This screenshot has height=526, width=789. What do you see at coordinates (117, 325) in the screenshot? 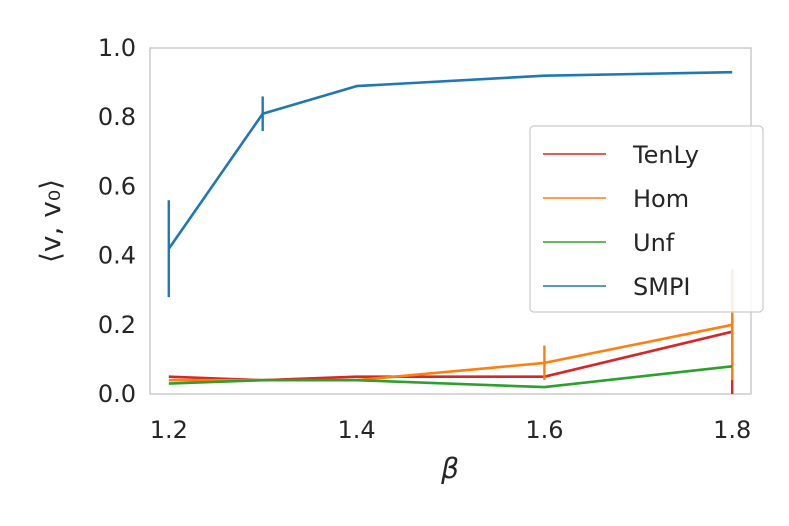
I see `y-tick-label: 0.2` at bounding box center [117, 325].